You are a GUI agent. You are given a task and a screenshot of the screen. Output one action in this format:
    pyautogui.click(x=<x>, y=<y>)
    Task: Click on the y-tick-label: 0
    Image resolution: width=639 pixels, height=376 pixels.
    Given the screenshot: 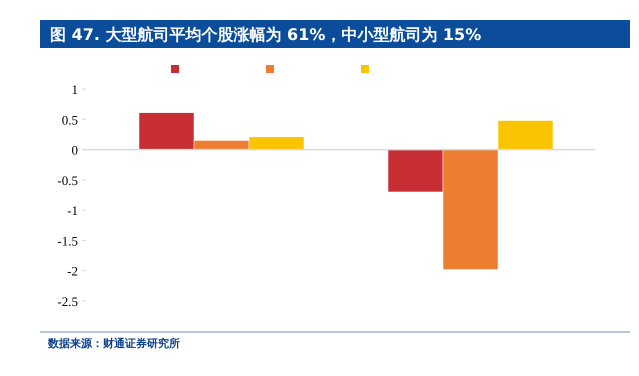 What is the action you would take?
    pyautogui.click(x=75, y=150)
    